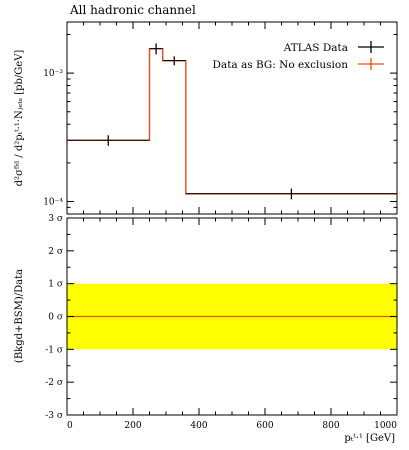  Describe the element at coordinates (369, 438) in the screenshot. I see `x-axis-label: pₜᵗ·¹ [GeV]` at that location.